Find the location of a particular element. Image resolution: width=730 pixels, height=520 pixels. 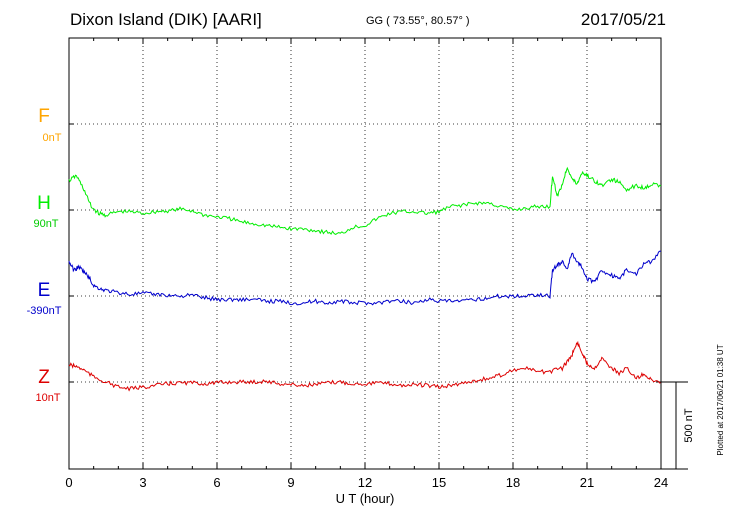

series-line-h is located at coordinates (365, 200).